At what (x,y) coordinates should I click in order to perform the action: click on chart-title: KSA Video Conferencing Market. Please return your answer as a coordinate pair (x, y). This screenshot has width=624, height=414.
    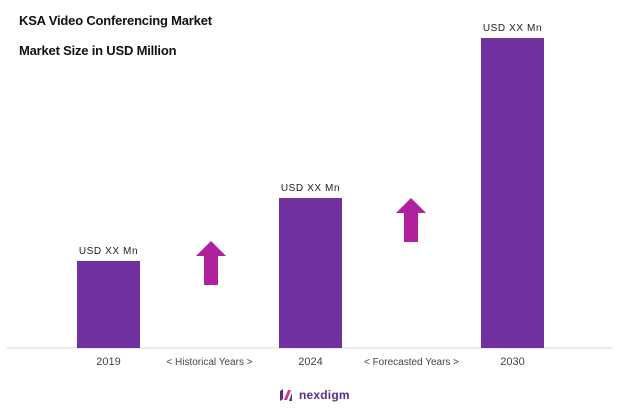
    Looking at the image, I should click on (115, 20).